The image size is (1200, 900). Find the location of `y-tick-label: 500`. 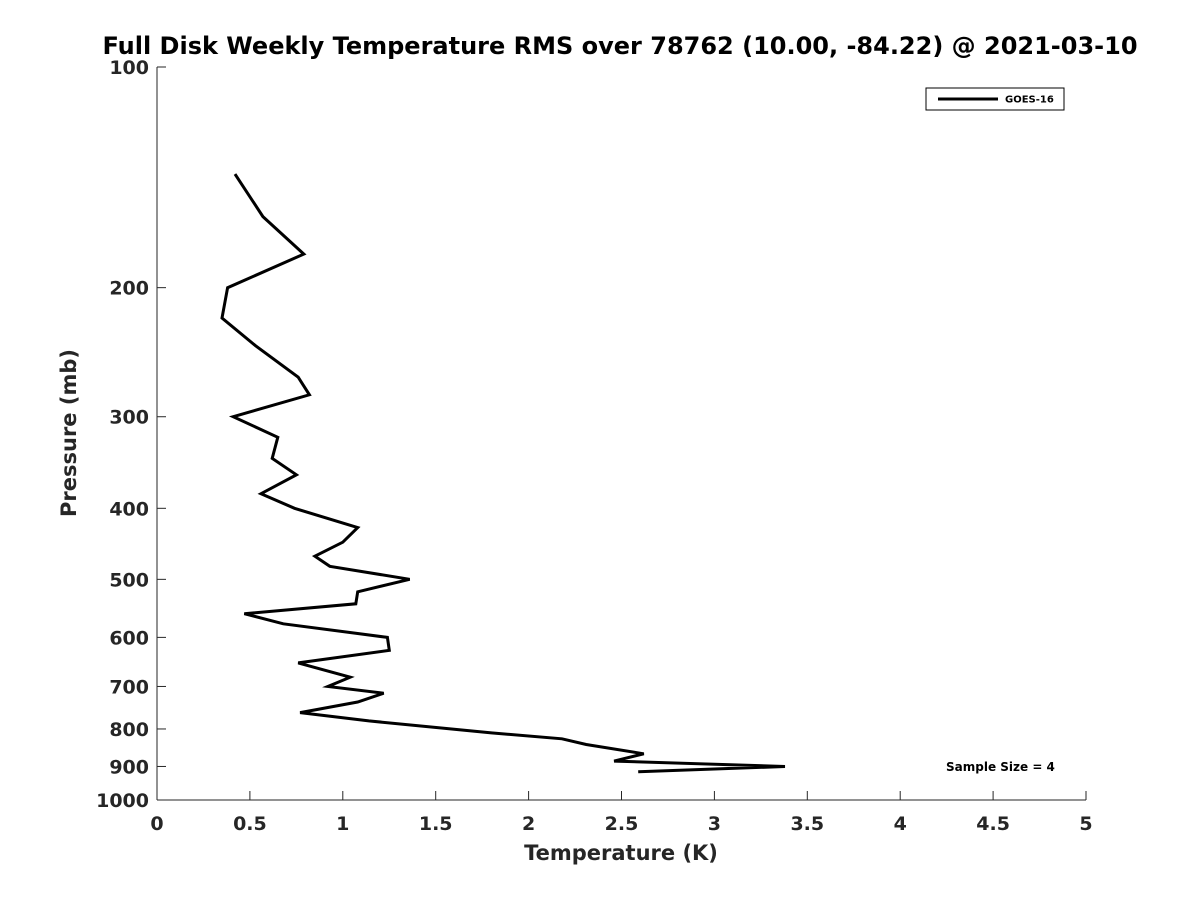

y-tick-label: 500 is located at coordinates (129, 580).